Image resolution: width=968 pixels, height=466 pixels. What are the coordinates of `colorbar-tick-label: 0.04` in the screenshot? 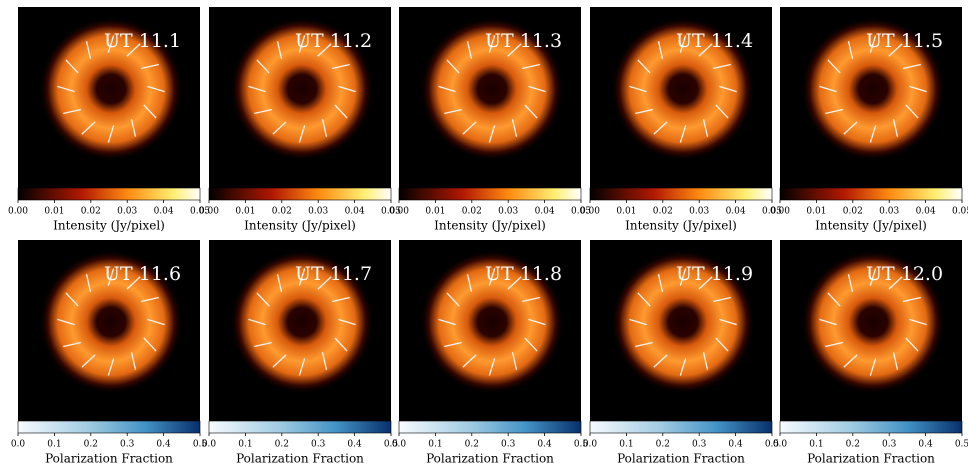 It's located at (926, 212).